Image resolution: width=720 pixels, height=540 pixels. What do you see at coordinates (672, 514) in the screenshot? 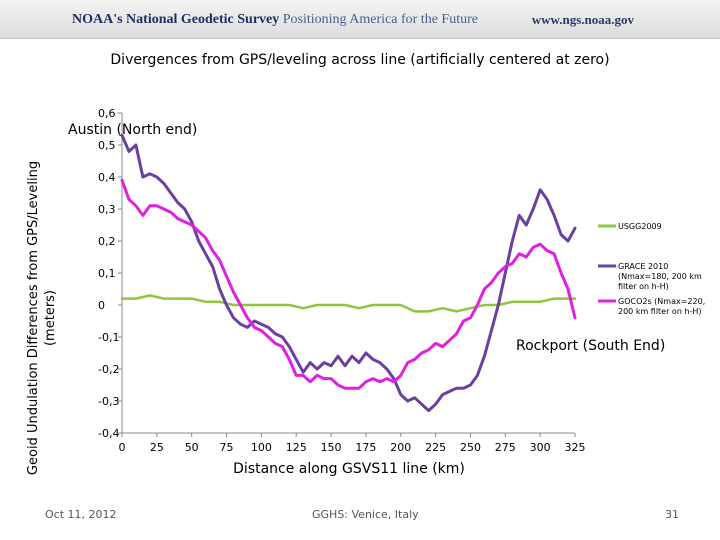
I see `footer-page-number: 31` at bounding box center [672, 514].